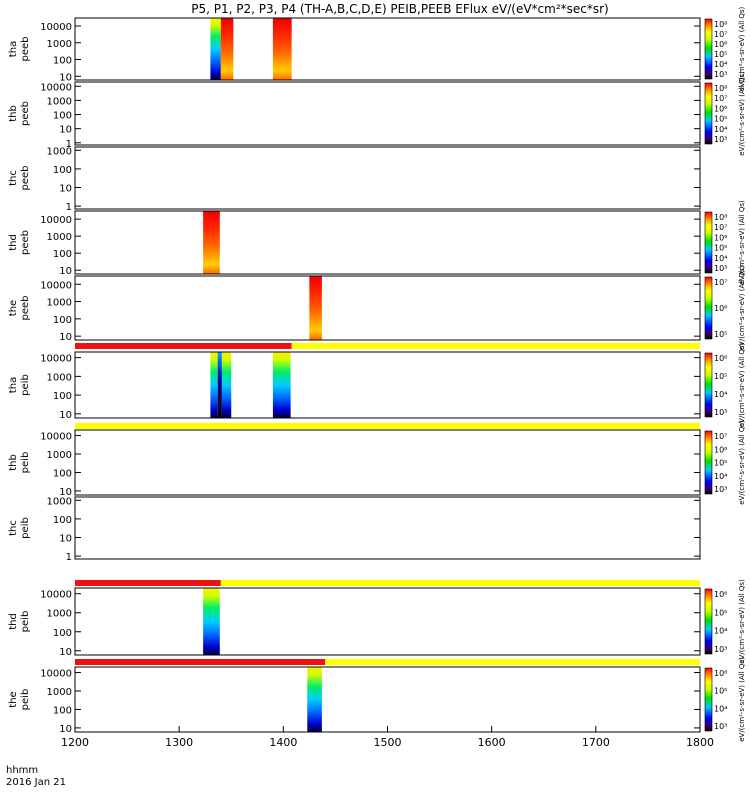 This screenshot has width=750, height=800. I want to click on x-tick-label: 1700, so click(596, 742).